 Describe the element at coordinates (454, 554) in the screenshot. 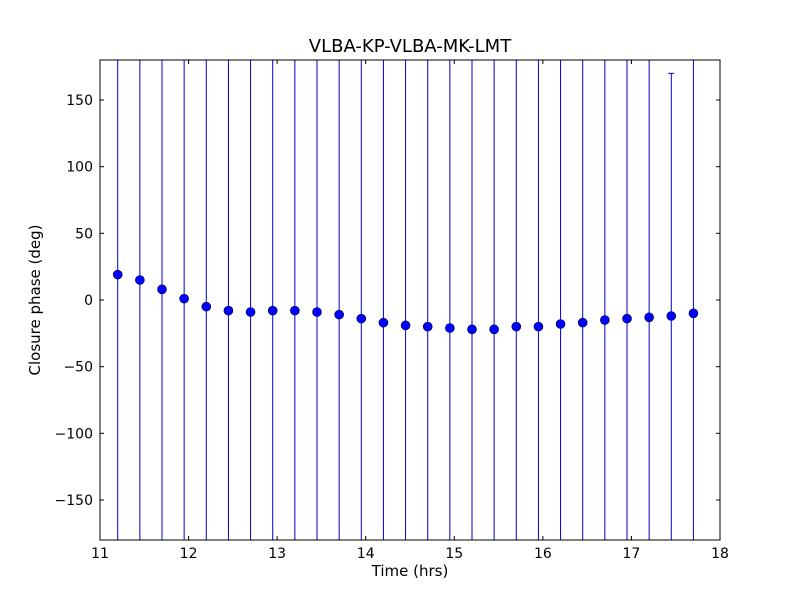

I see `x-tick-label: 15` at that location.